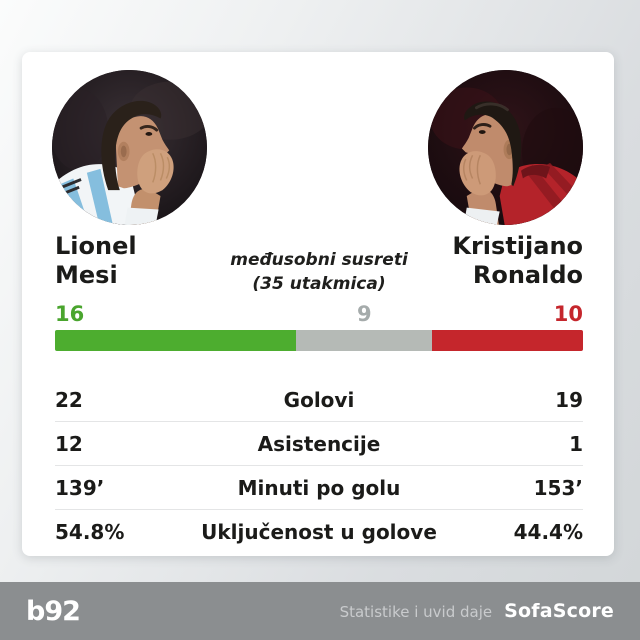  I want to click on player-name-messi-last: Mesi, so click(86, 275).